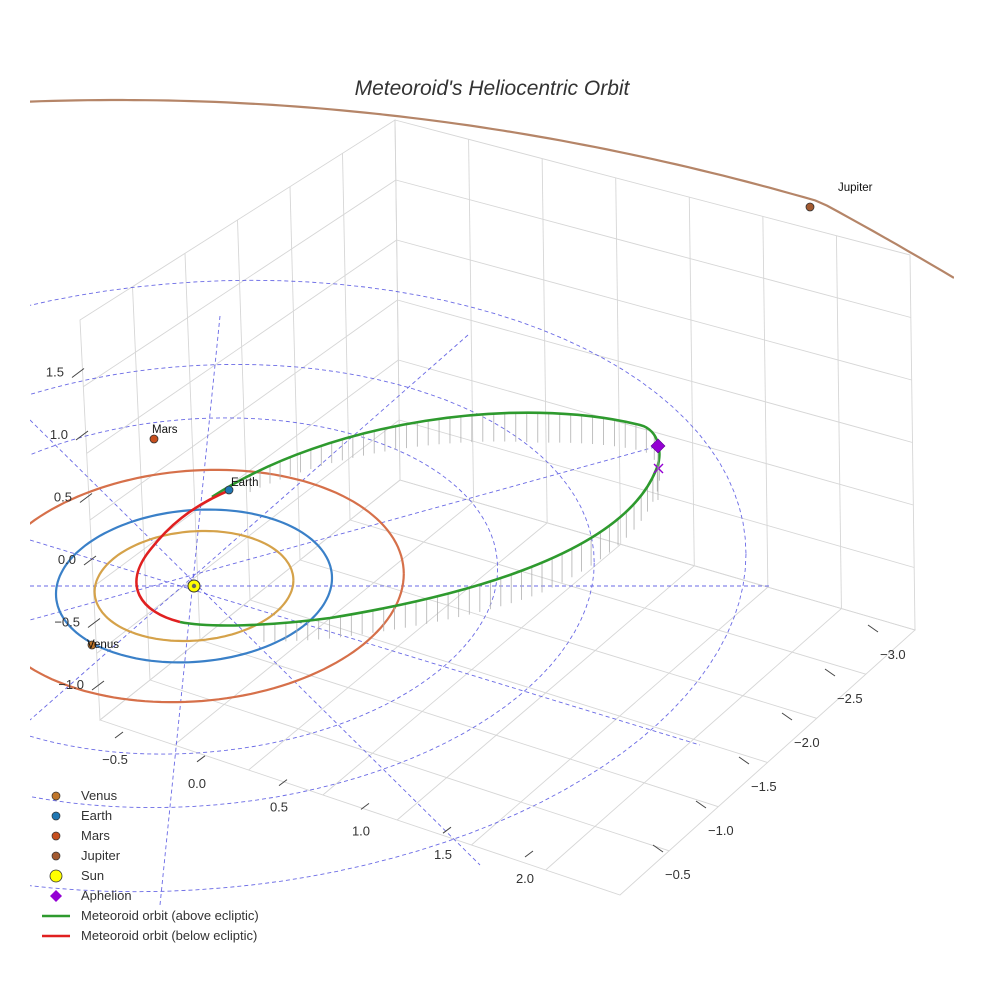  Describe the element at coordinates (97, 815) in the screenshot. I see `legend-label: Earth` at that location.